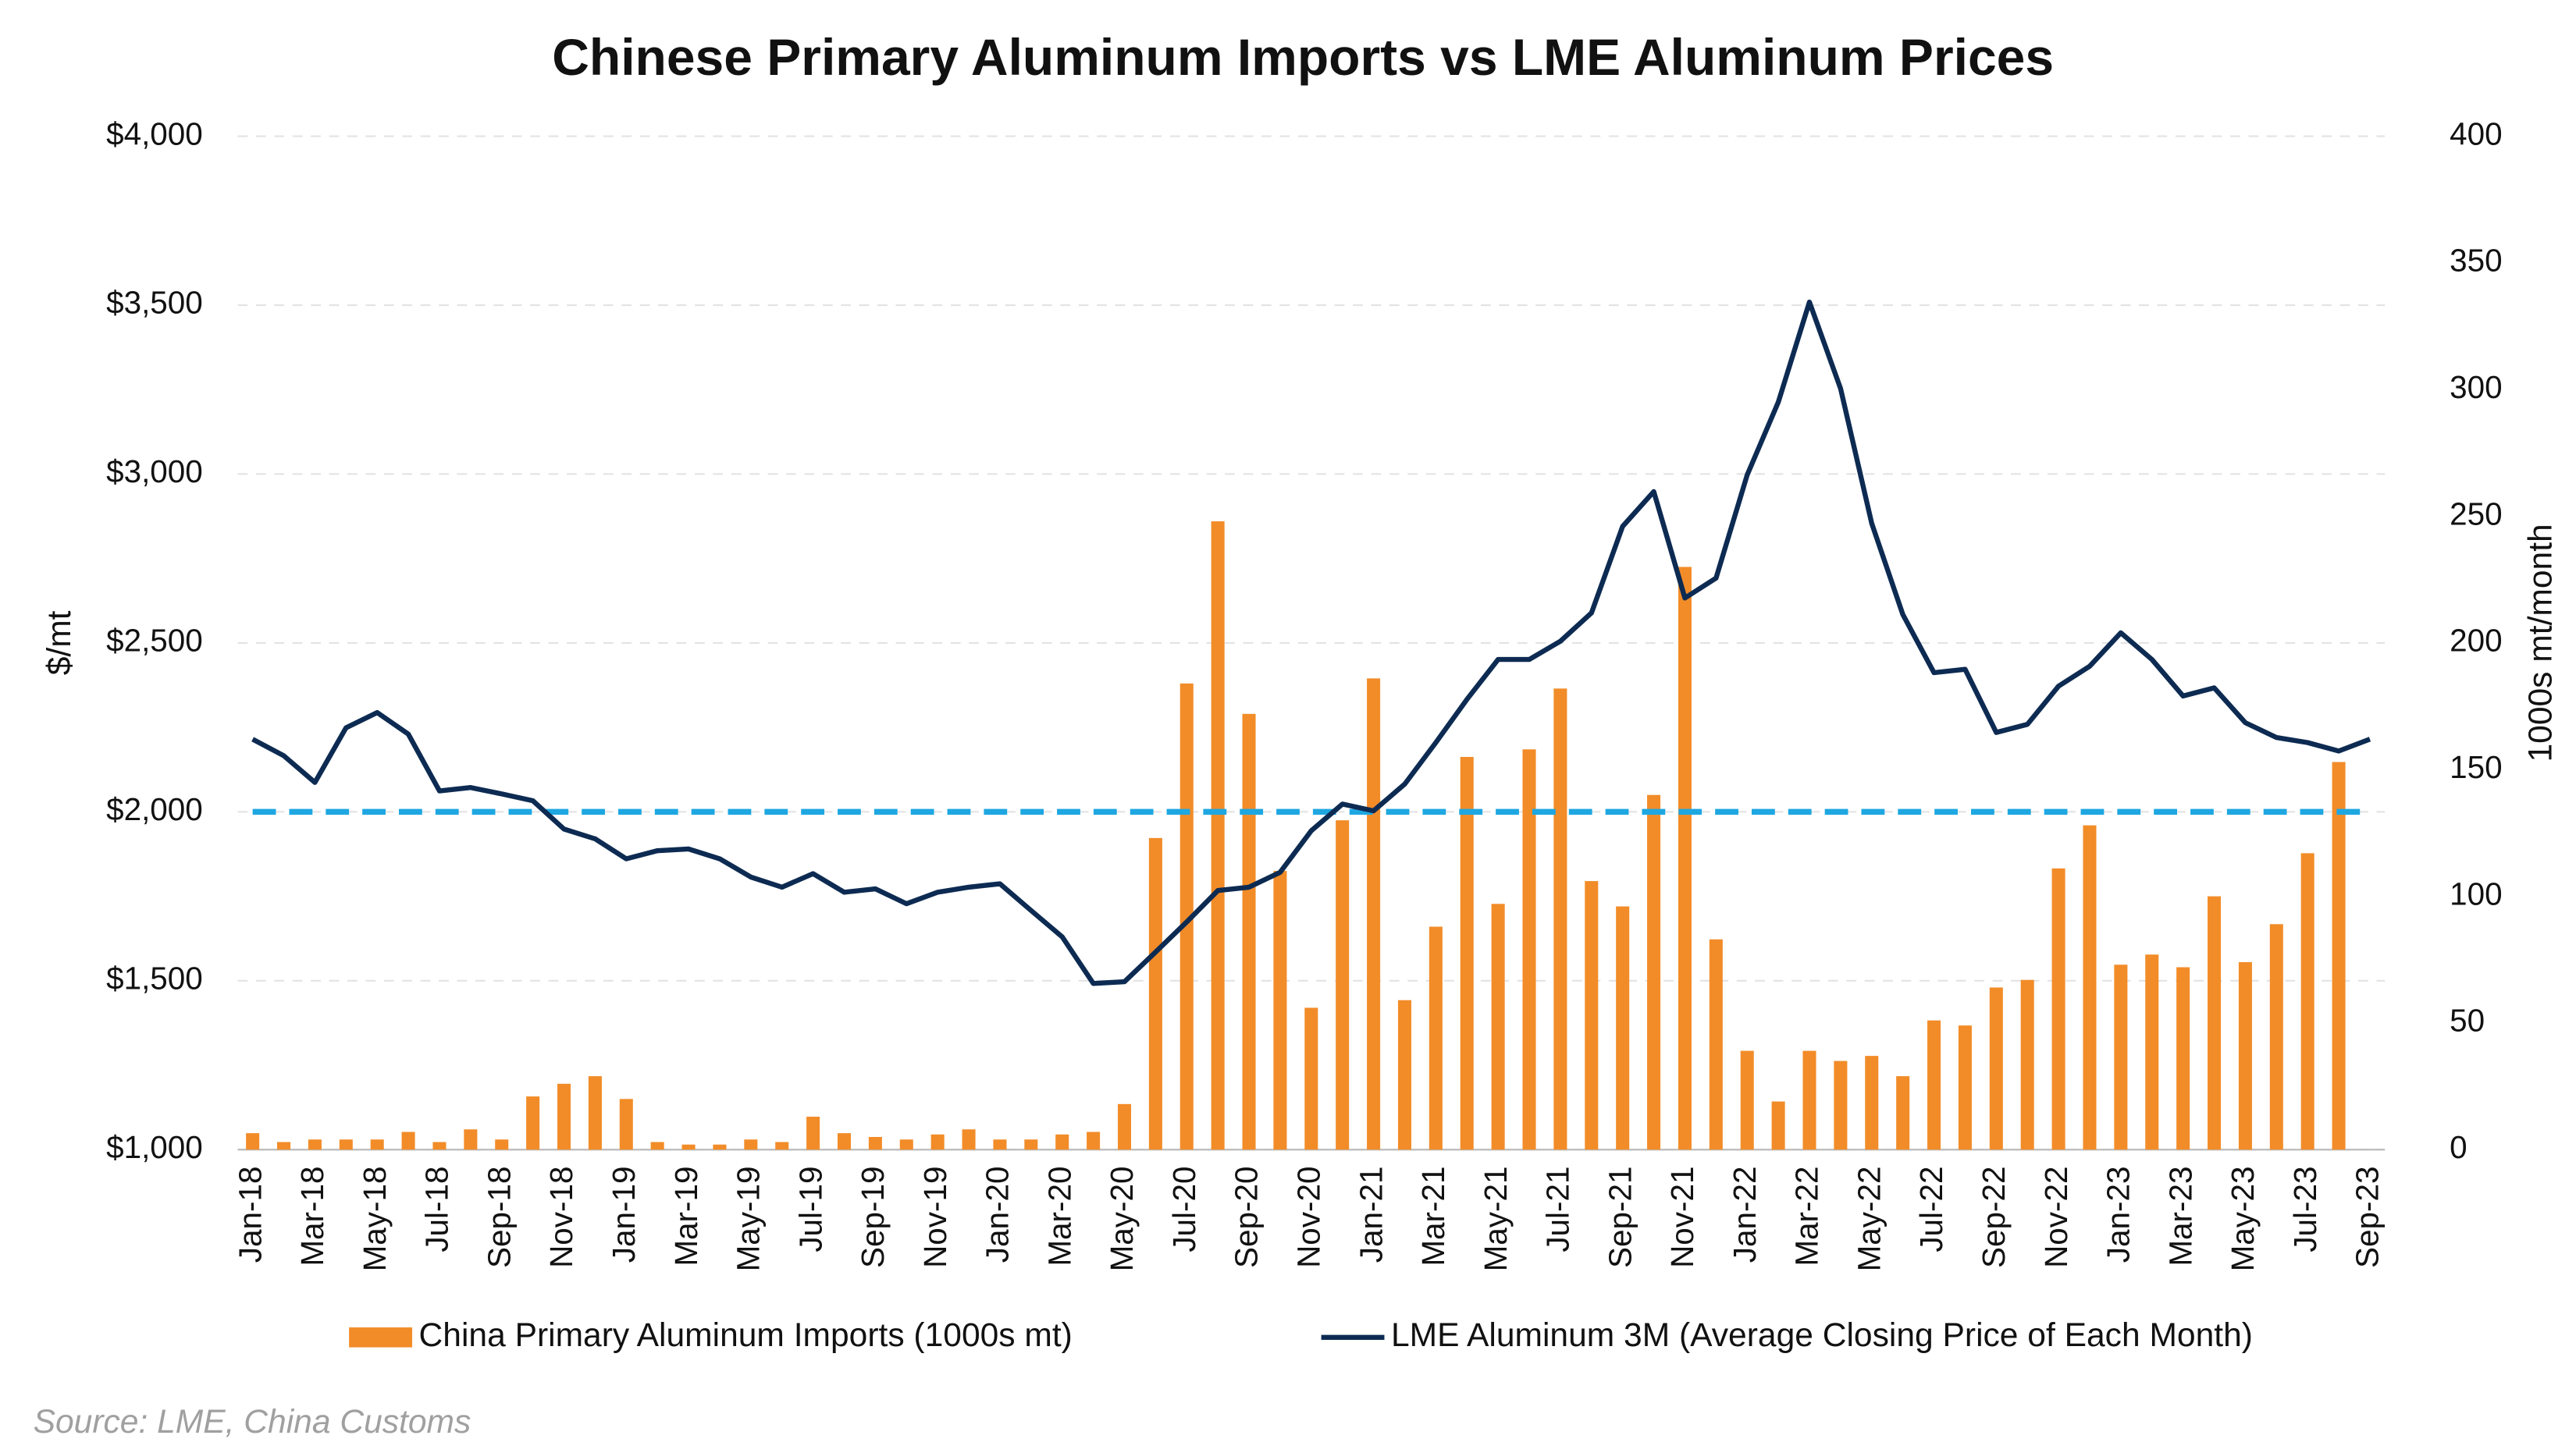 This screenshot has width=2576, height=1453. Describe the element at coordinates (1122, 1219) in the screenshot. I see `x-tick-label: May-20` at that location.